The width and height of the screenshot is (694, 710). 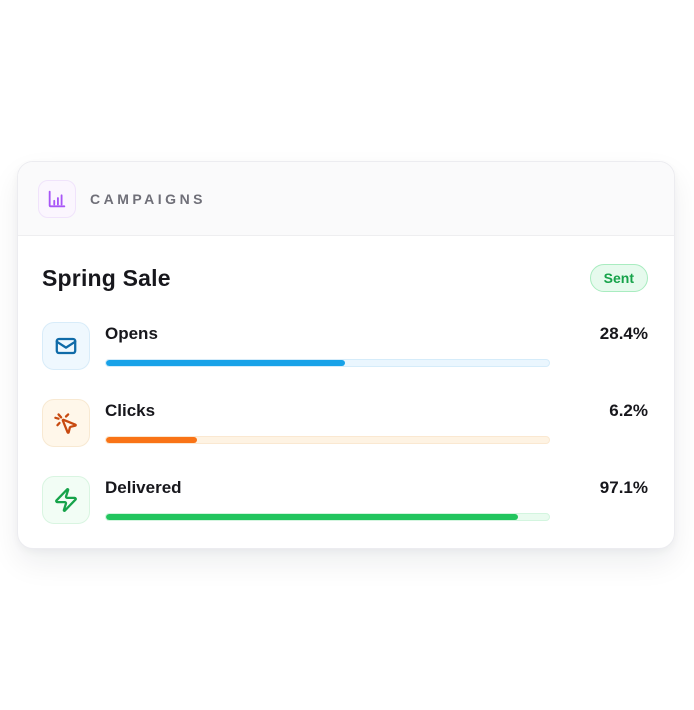 What do you see at coordinates (106, 277) in the screenshot?
I see `campaign-title: Spring Sale` at bounding box center [106, 277].